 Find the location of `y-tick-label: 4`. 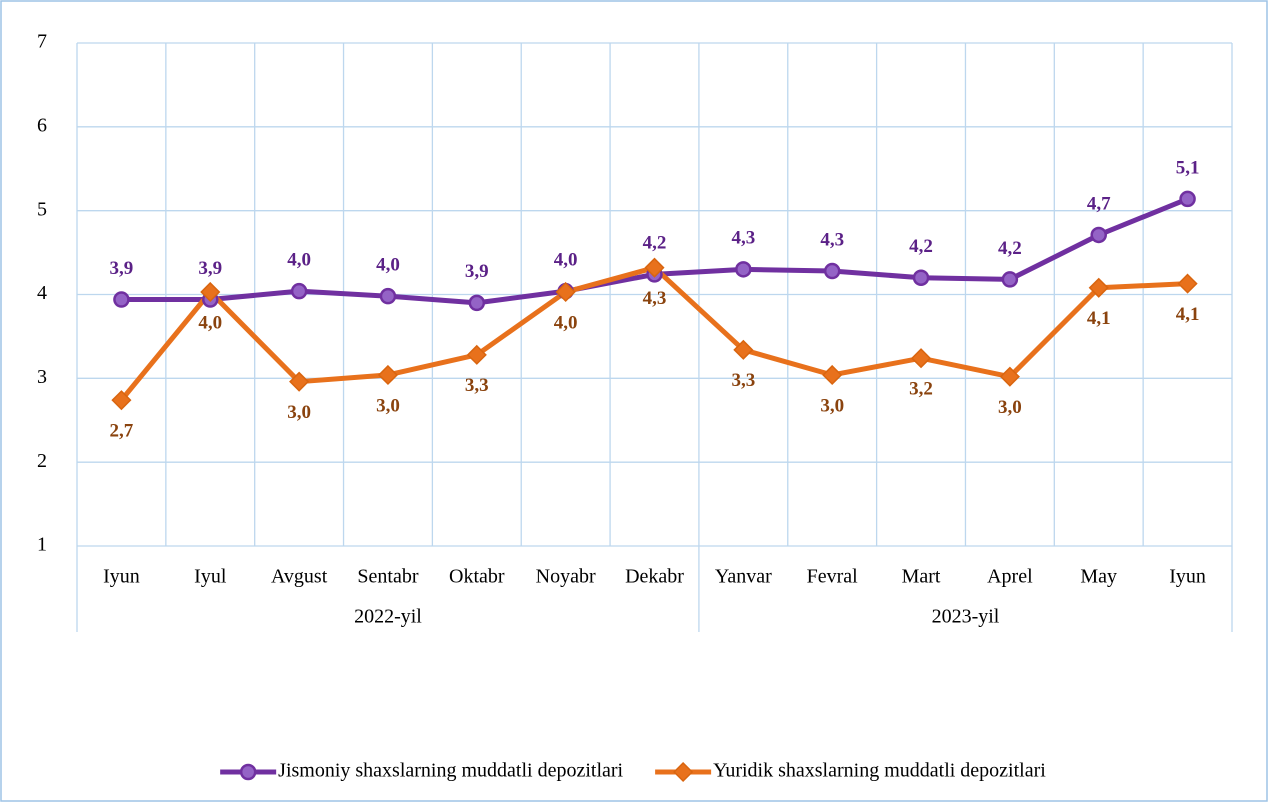

y-tick-label: 4 is located at coordinates (42, 293).